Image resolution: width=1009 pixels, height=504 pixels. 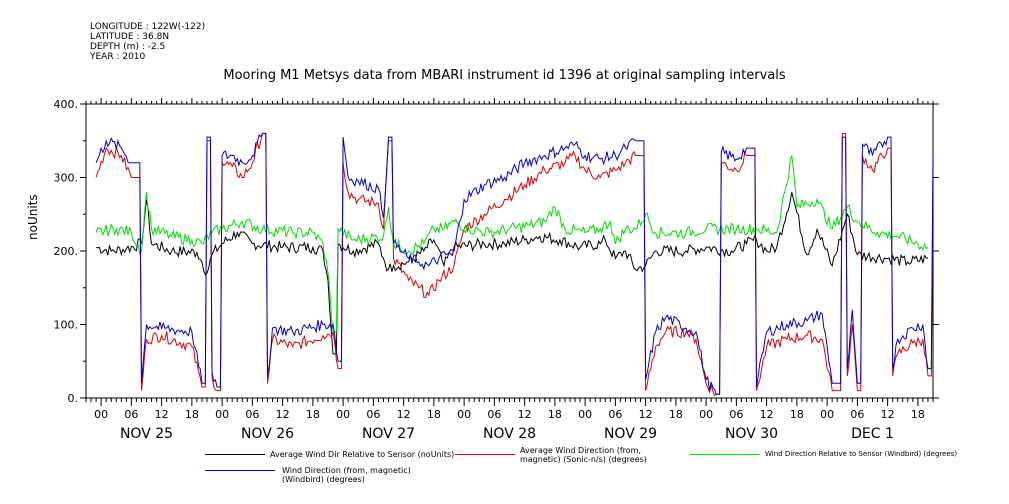 I want to click on x-day-label: NOV 28, so click(x=509, y=434).